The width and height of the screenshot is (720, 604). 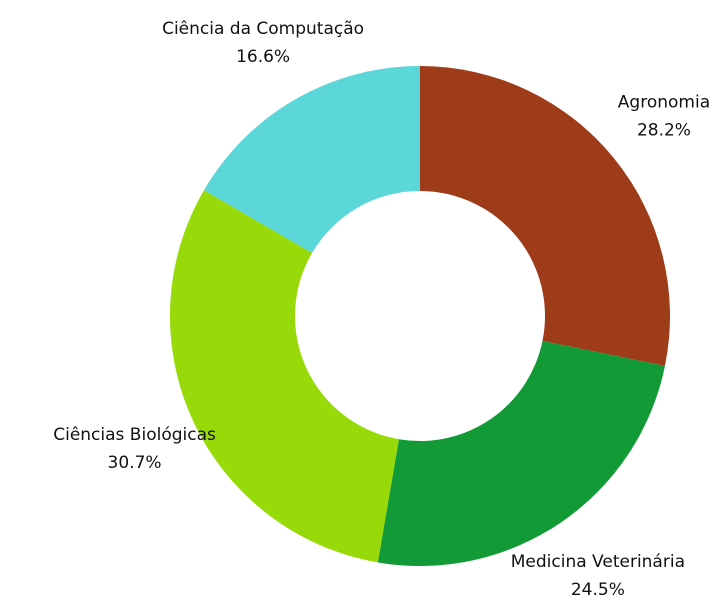 I want to click on slice-value-label: 30.7%, so click(x=135, y=463).